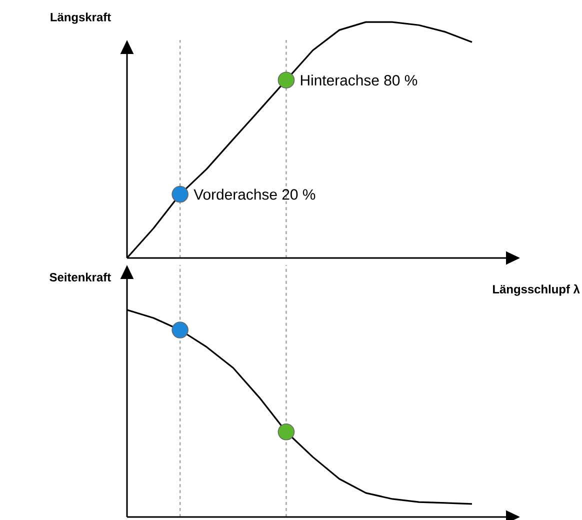  I want to click on y-axis-title: Seitenkraft, so click(80, 277).